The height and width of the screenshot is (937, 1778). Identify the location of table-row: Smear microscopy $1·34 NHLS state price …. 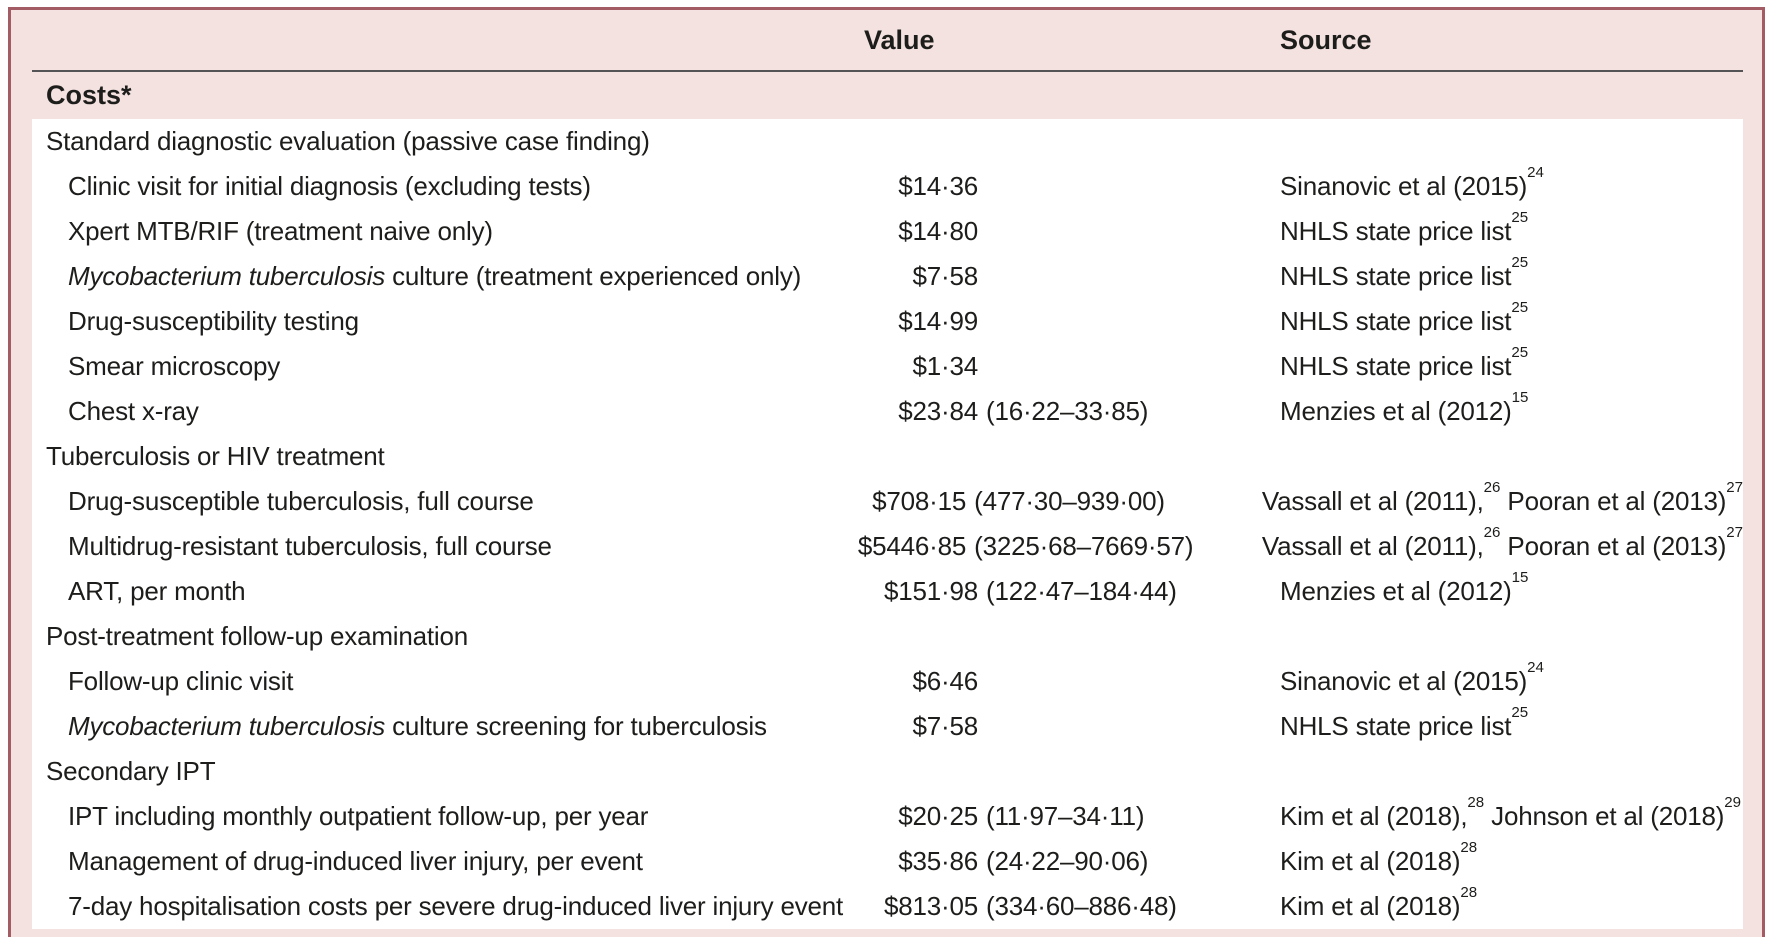
(887, 366).